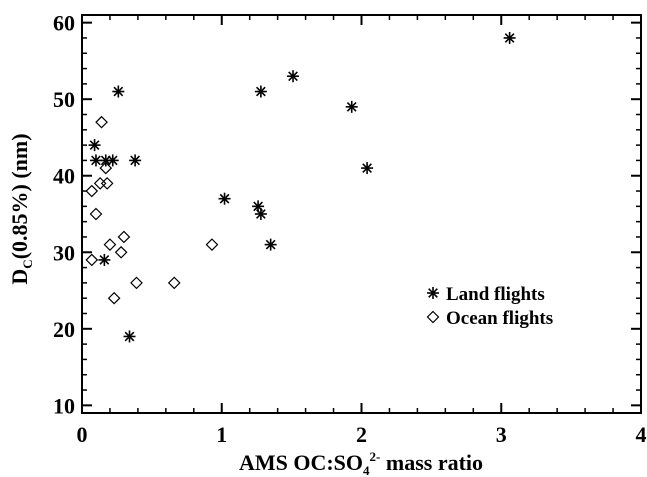 This screenshot has height=477, width=647. Describe the element at coordinates (64, 99) in the screenshot. I see `y-tick-label: 50` at that location.